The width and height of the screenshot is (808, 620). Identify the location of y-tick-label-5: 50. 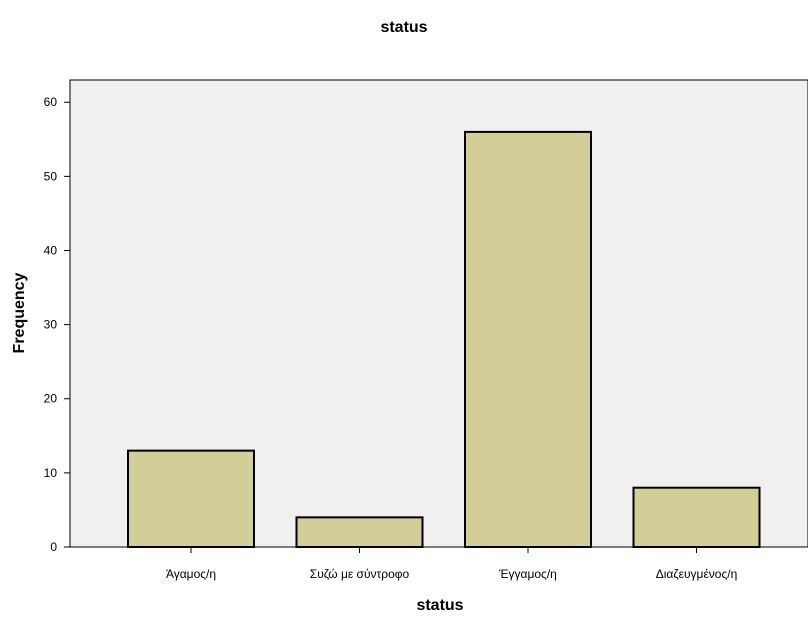
(51, 176).